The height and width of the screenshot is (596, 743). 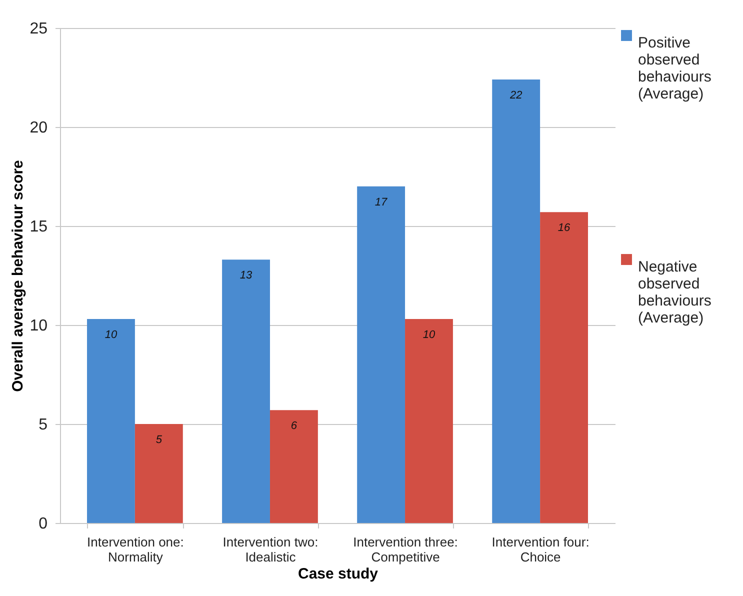 I want to click on legend-label: Positive observed behaviours (Average), so click(x=675, y=68).